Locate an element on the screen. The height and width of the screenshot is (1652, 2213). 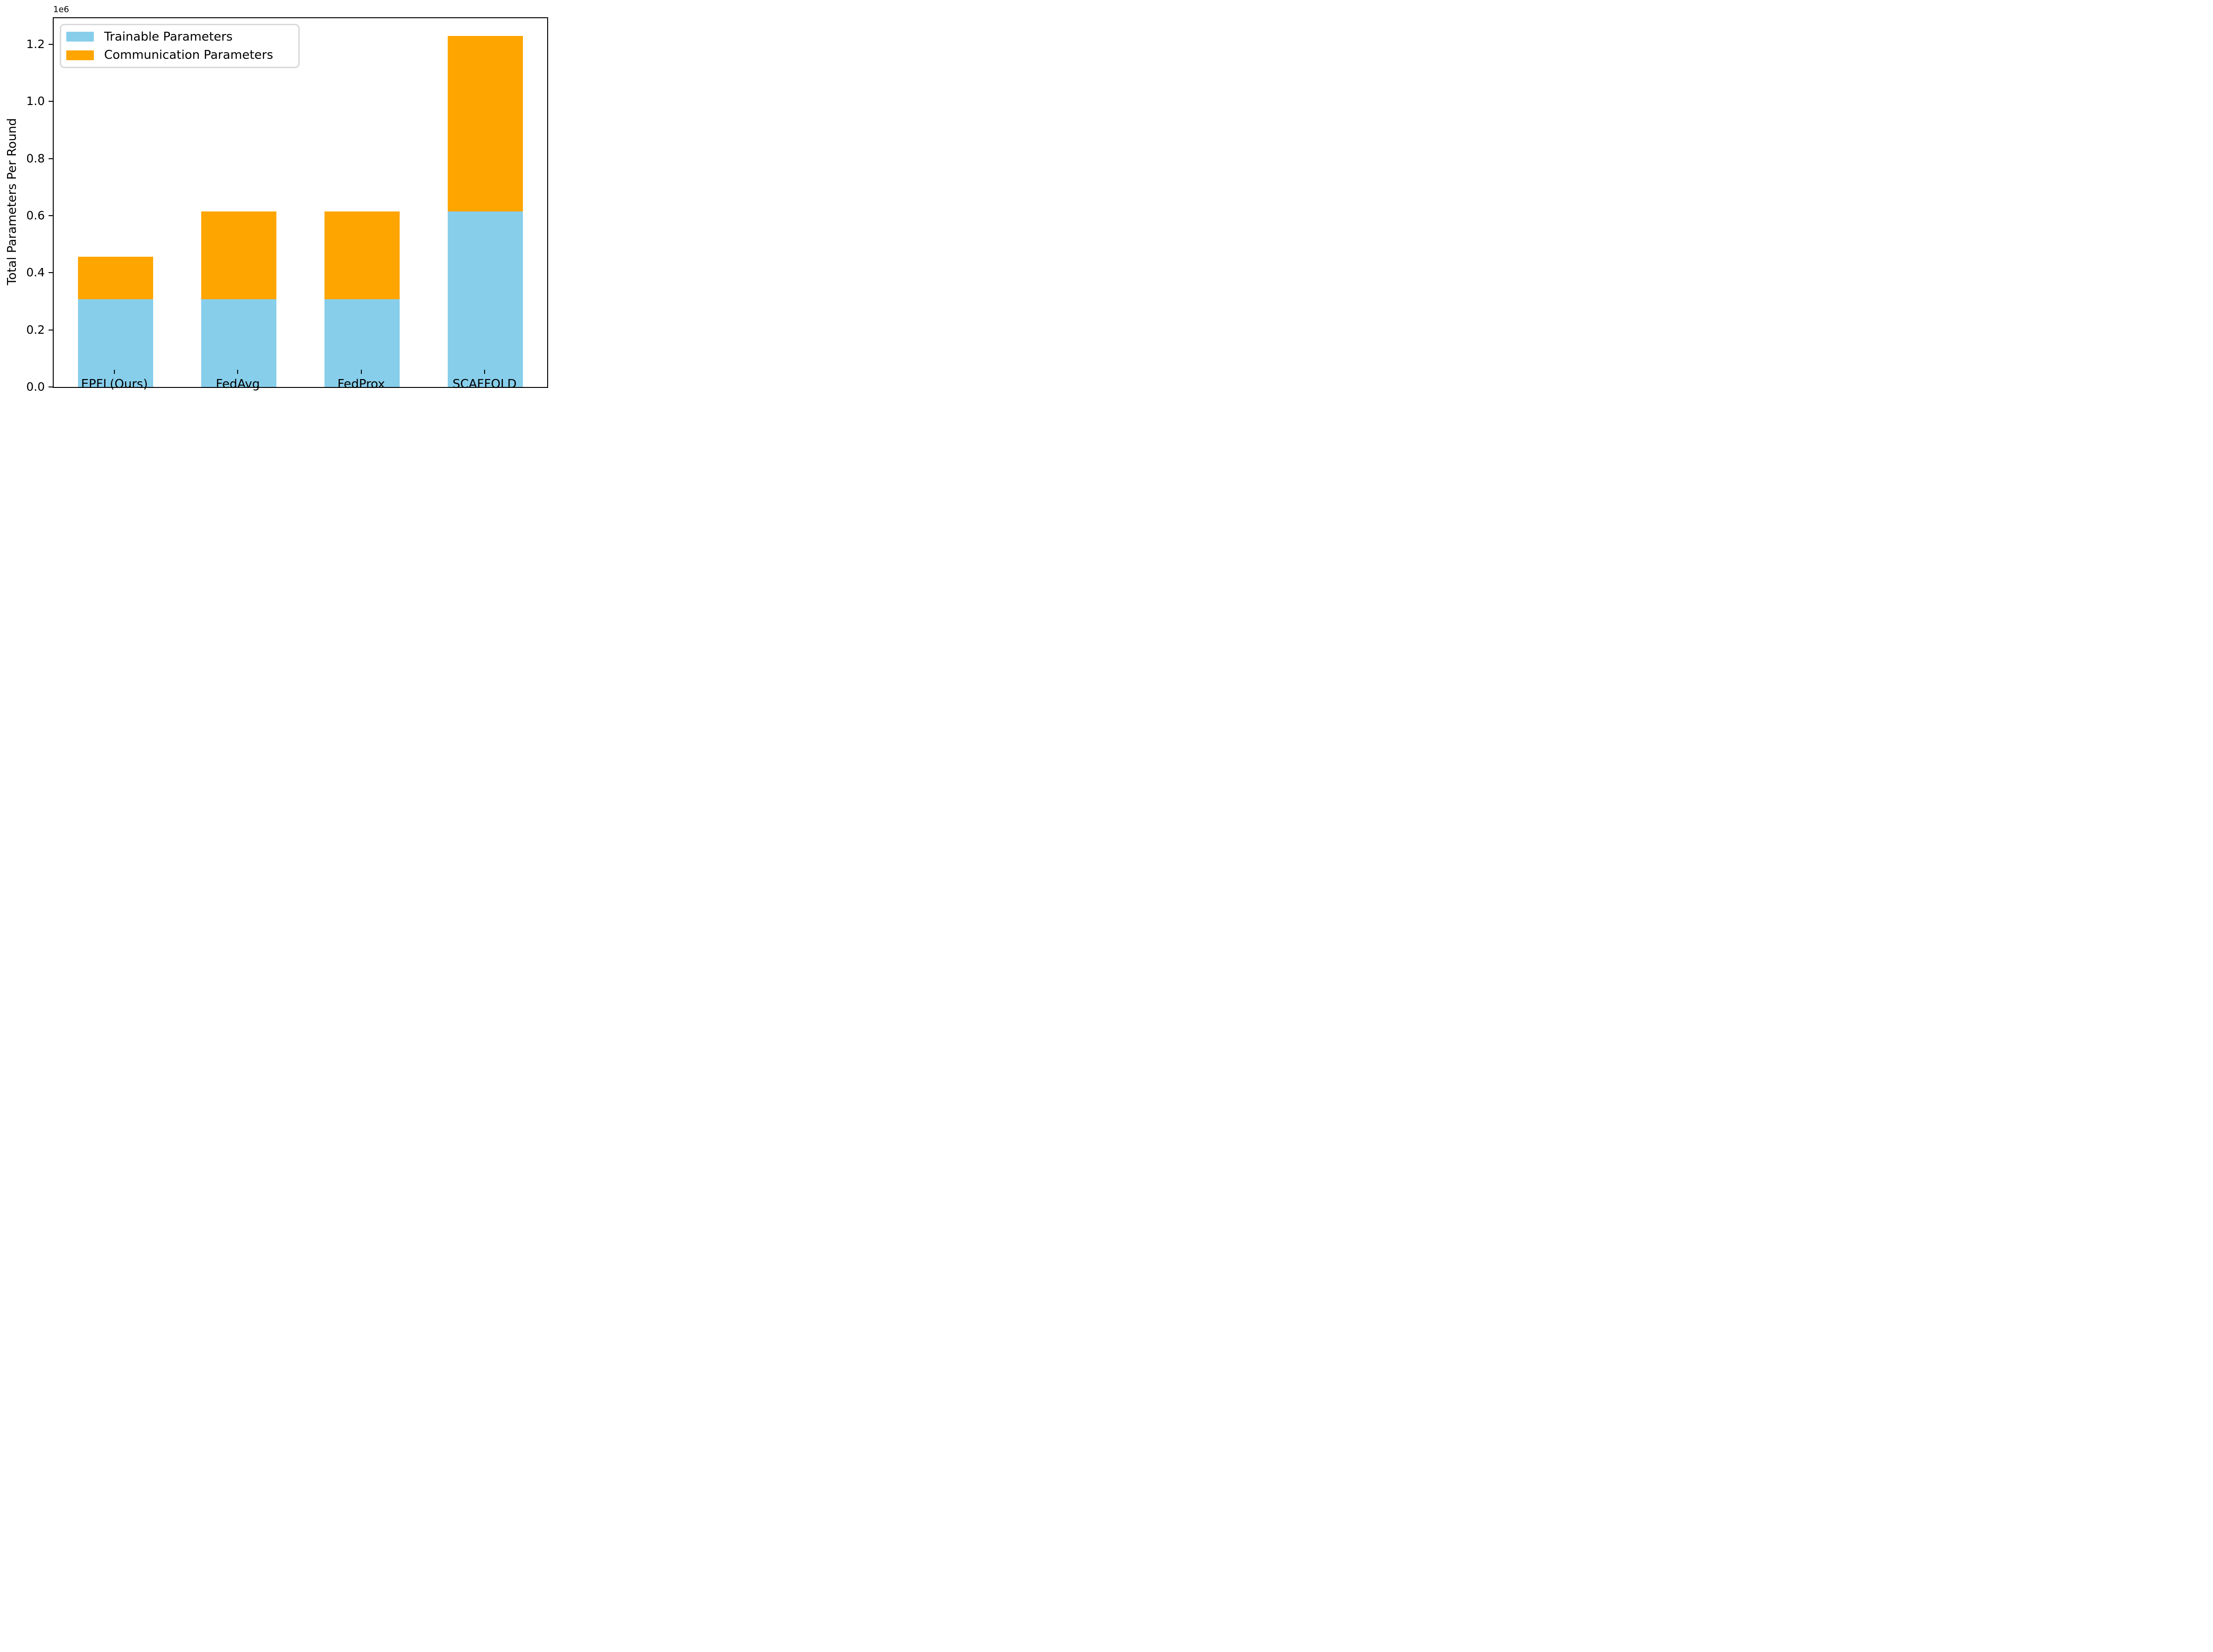
bar-fedavg-communication-segment is located at coordinates (239, 255).